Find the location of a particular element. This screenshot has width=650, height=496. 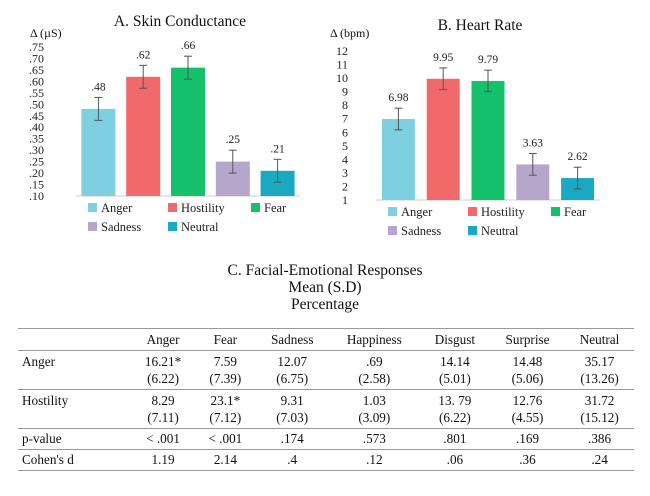

cell-sd: (7.03) is located at coordinates (292, 417).